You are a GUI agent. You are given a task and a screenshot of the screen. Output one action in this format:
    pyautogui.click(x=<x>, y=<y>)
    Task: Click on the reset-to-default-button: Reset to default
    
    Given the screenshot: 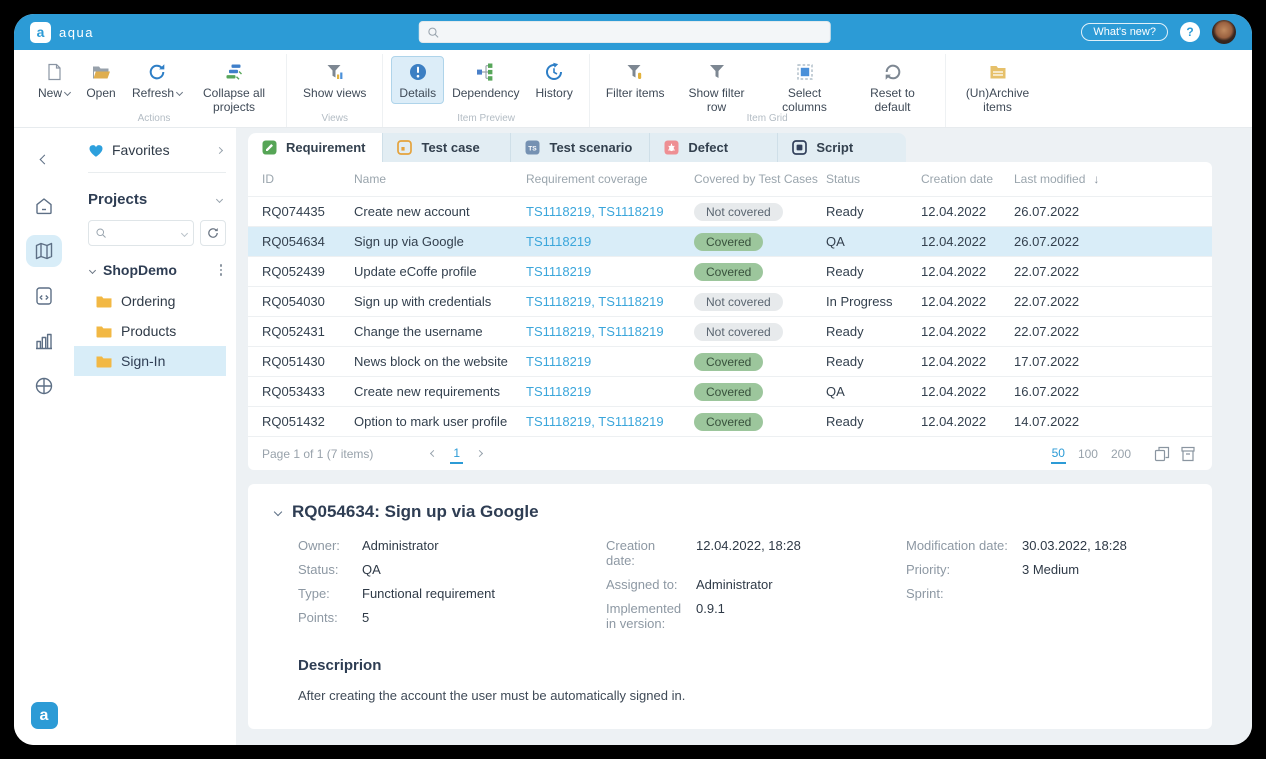 What is the action you would take?
    pyautogui.click(x=893, y=87)
    